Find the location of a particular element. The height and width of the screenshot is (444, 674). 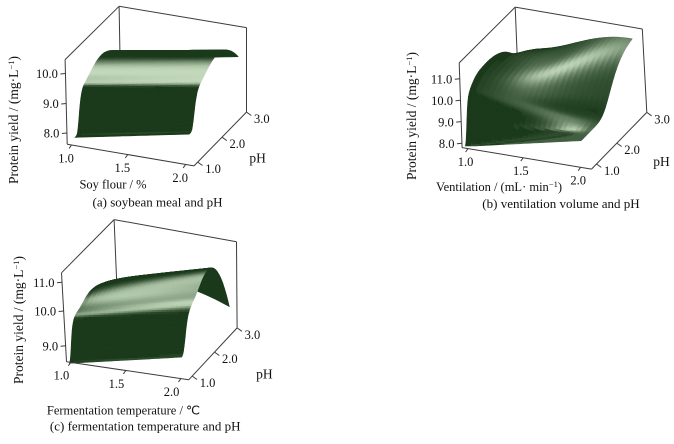

svg-text:(c) fermentation temperature a: (c) fermentation temperature and pH is located at coordinates (145, 426).